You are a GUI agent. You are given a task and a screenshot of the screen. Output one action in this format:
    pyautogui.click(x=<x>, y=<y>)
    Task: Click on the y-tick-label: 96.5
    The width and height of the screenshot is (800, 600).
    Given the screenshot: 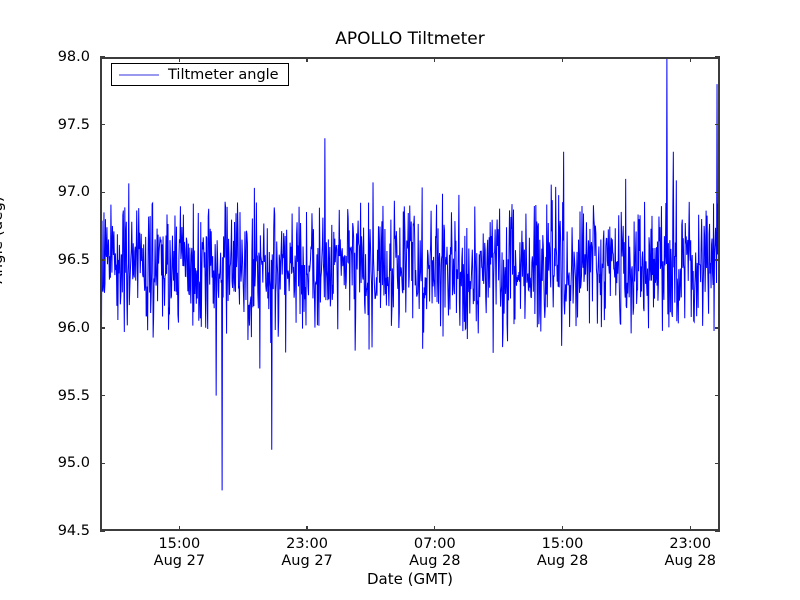 What is the action you would take?
    pyautogui.click(x=73, y=260)
    